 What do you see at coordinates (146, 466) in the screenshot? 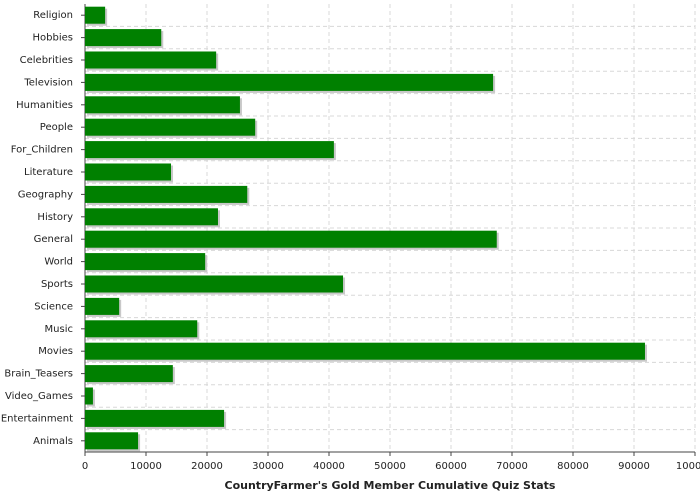
I see `x-tick-label: 10000` at bounding box center [146, 466].